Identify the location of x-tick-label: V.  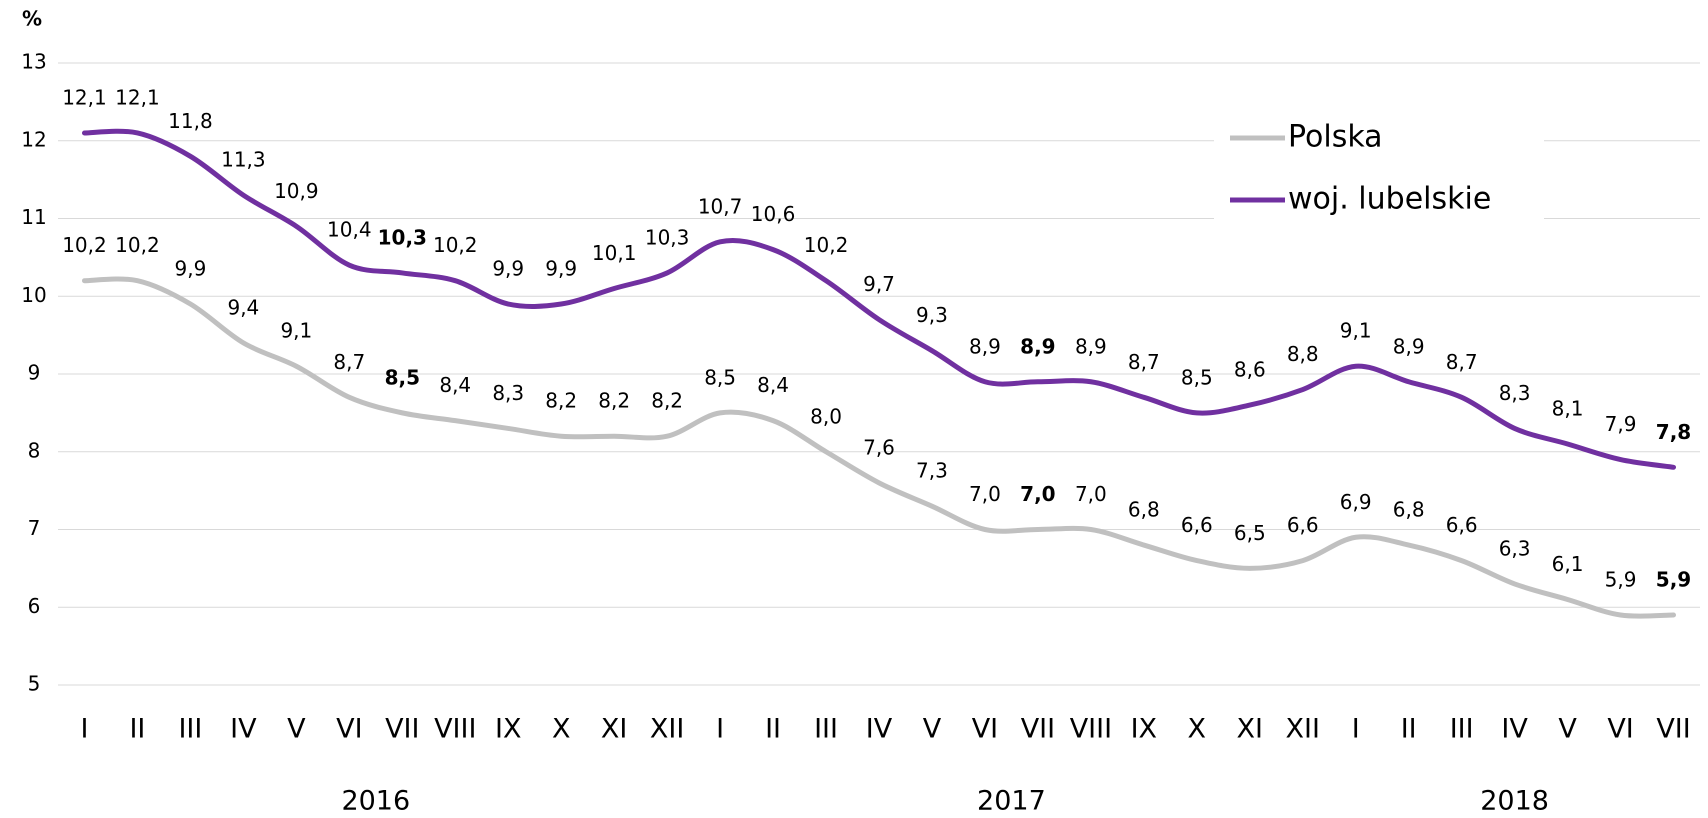
(932, 729).